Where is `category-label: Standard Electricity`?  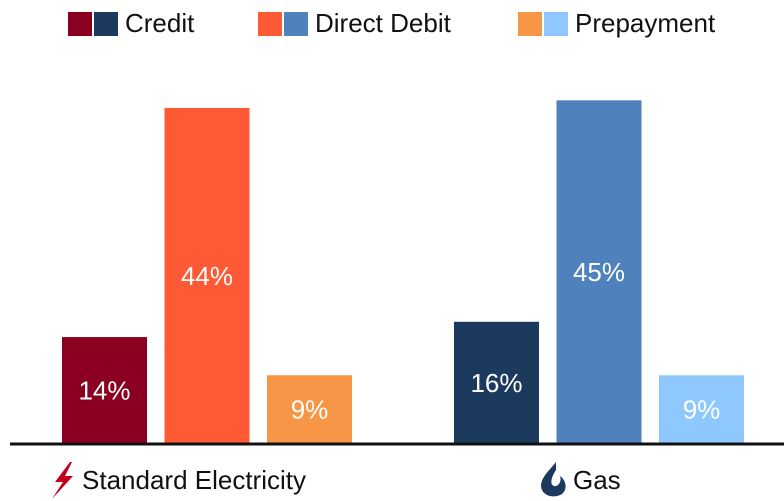 category-label: Standard Electricity is located at coordinates (194, 480).